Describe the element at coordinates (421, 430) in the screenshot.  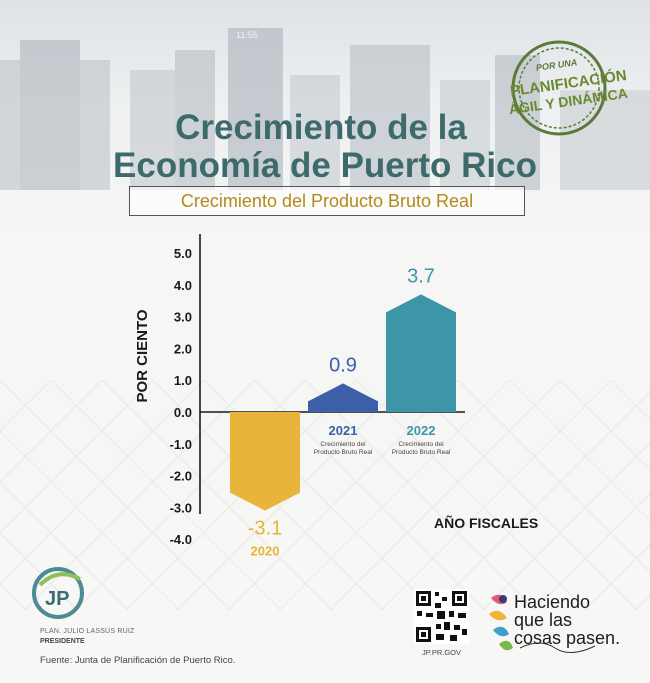
I see `category-label-2022: 2022` at that location.